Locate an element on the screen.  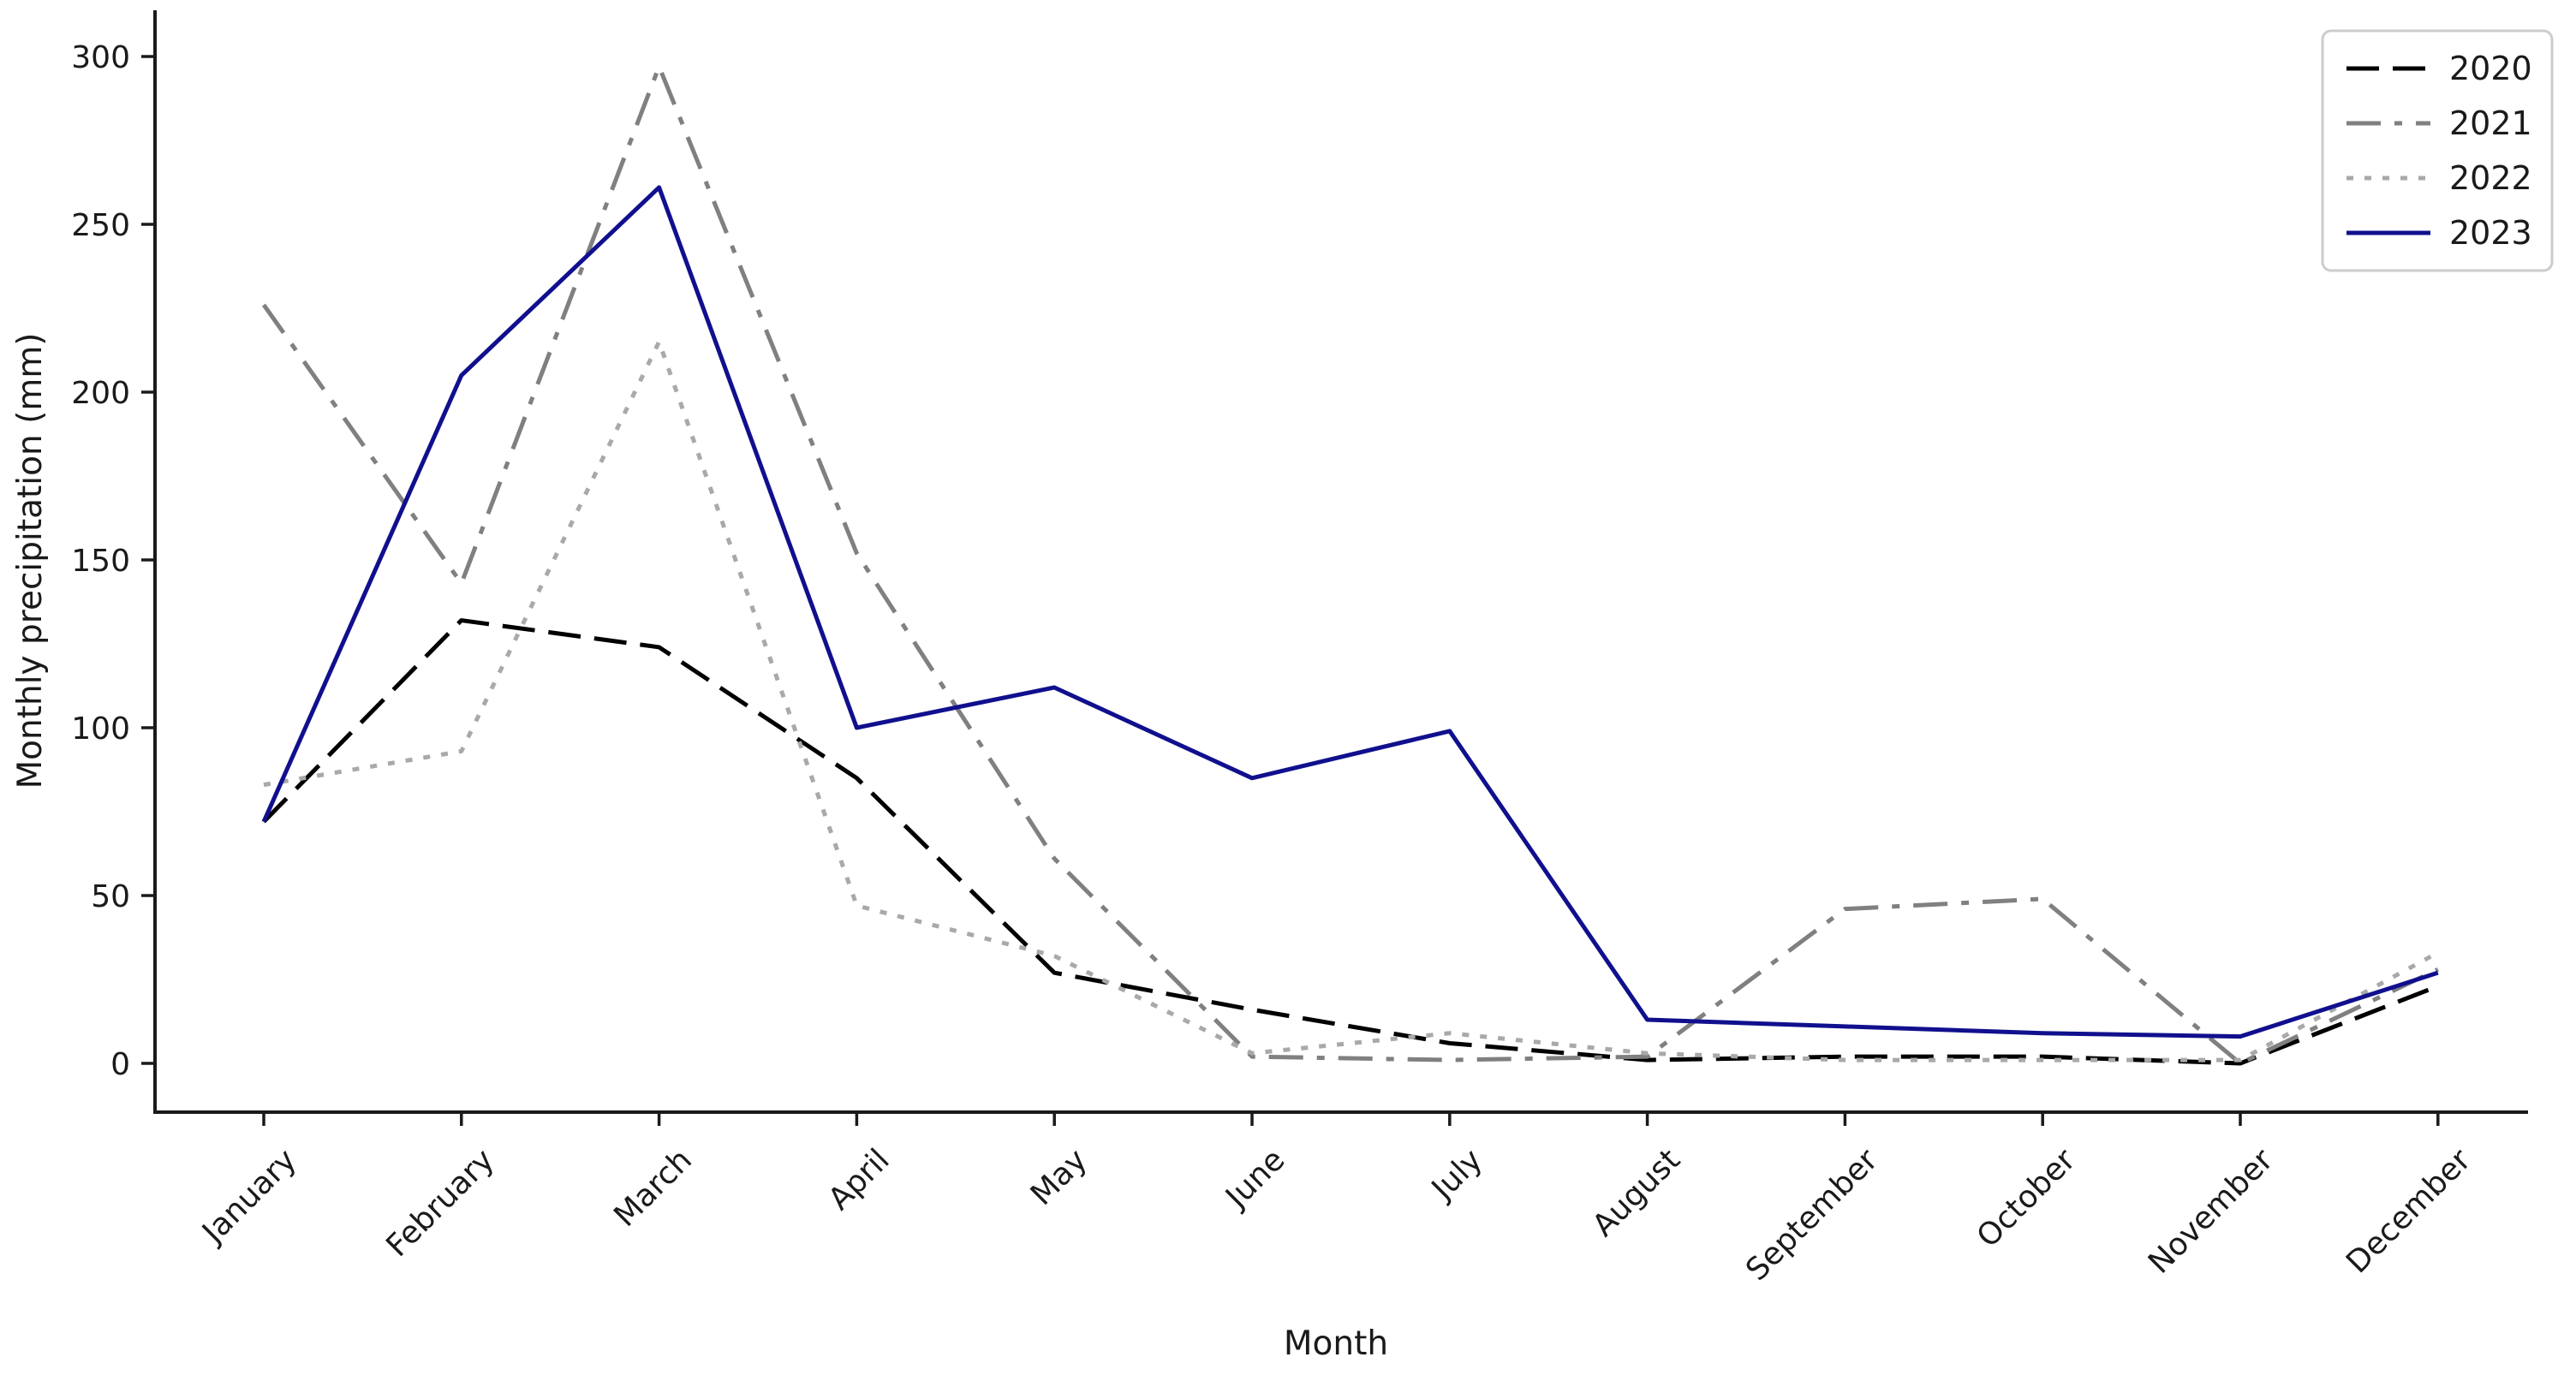
y-tick-label: 300 is located at coordinates (100, 57).